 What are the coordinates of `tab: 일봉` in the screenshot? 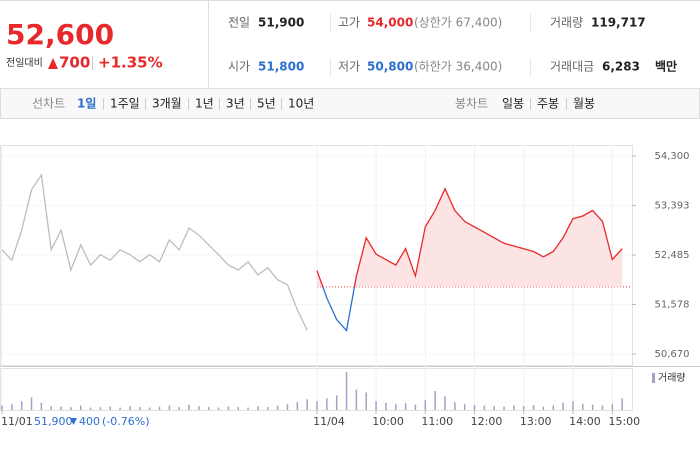 It's located at (513, 104).